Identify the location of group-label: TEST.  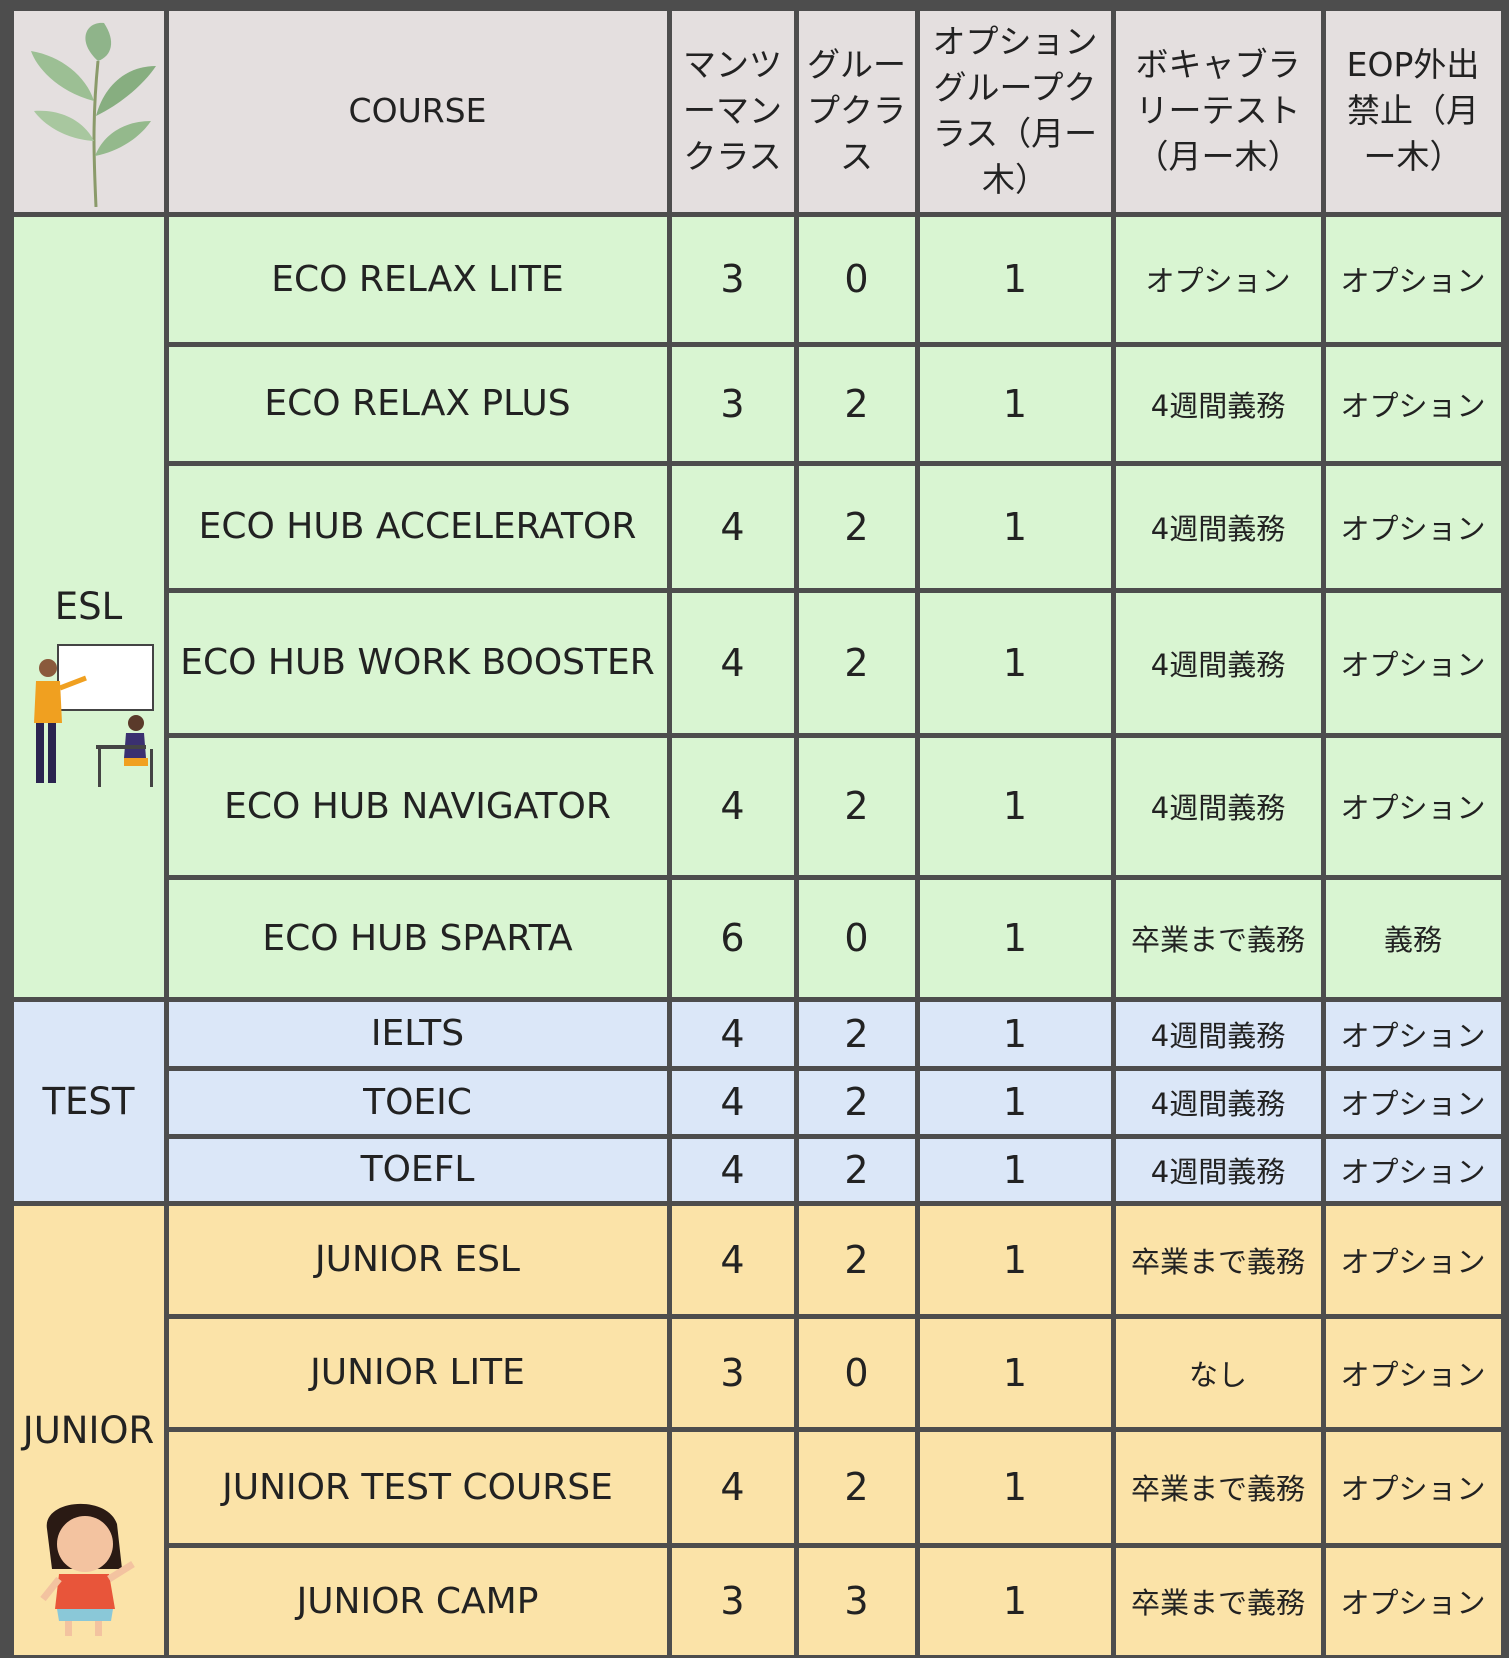
(88, 1101).